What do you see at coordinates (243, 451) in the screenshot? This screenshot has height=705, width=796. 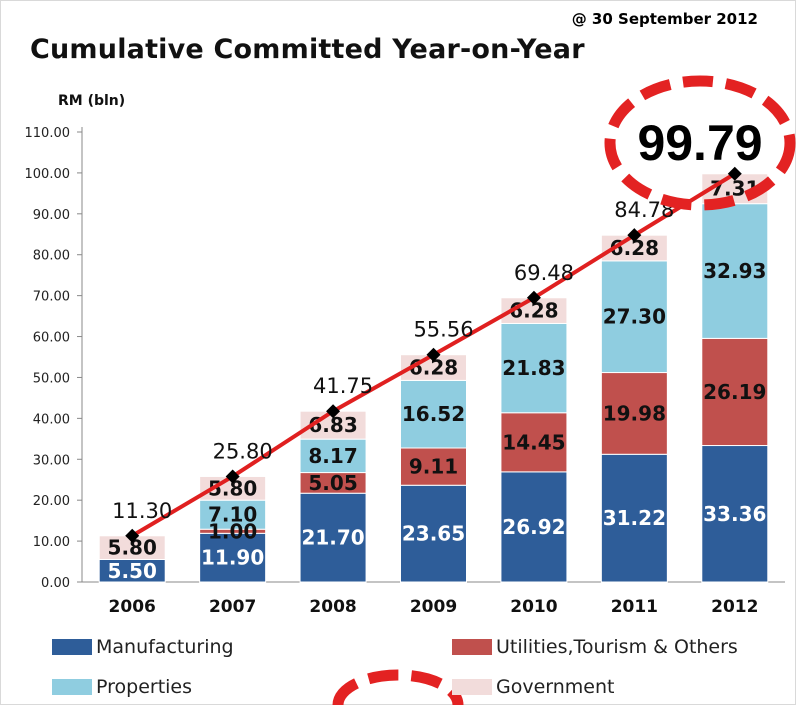 I see `total-label: 25.80` at bounding box center [243, 451].